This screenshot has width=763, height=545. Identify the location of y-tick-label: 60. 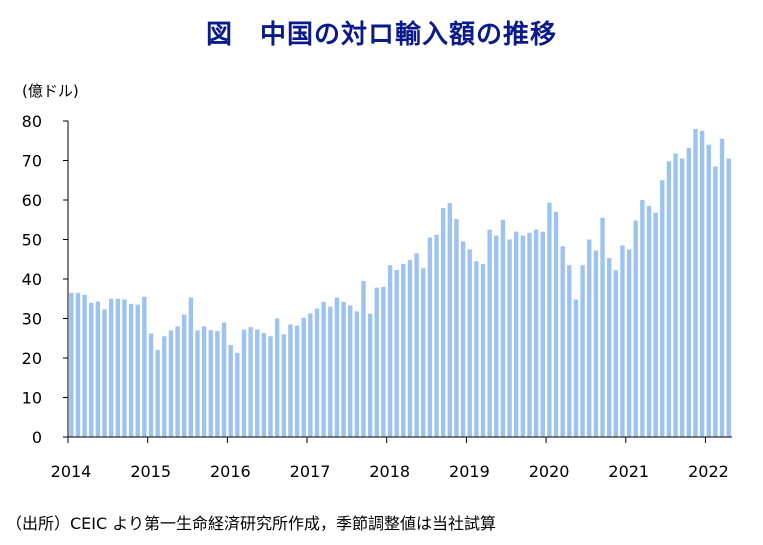
(32, 200).